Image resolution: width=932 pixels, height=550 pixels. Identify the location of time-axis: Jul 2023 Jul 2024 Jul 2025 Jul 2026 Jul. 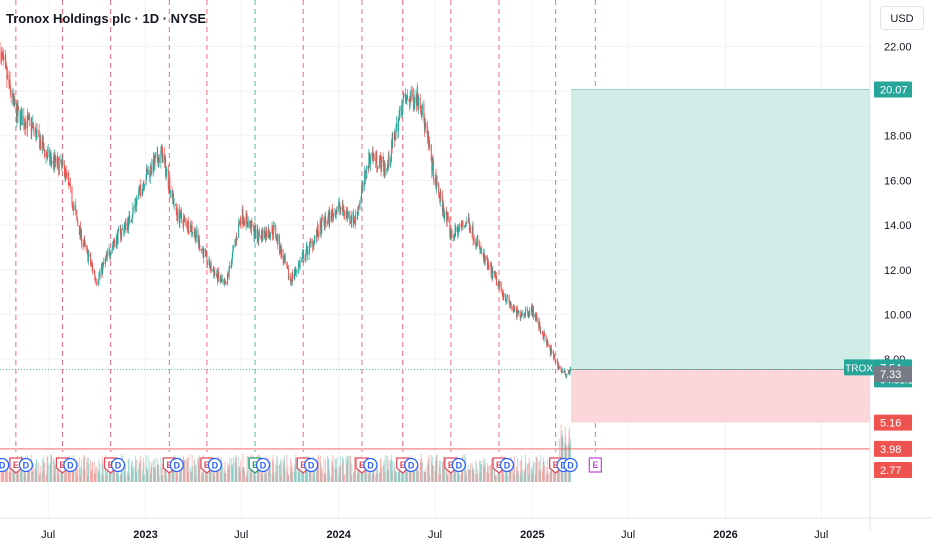
(466, 529).